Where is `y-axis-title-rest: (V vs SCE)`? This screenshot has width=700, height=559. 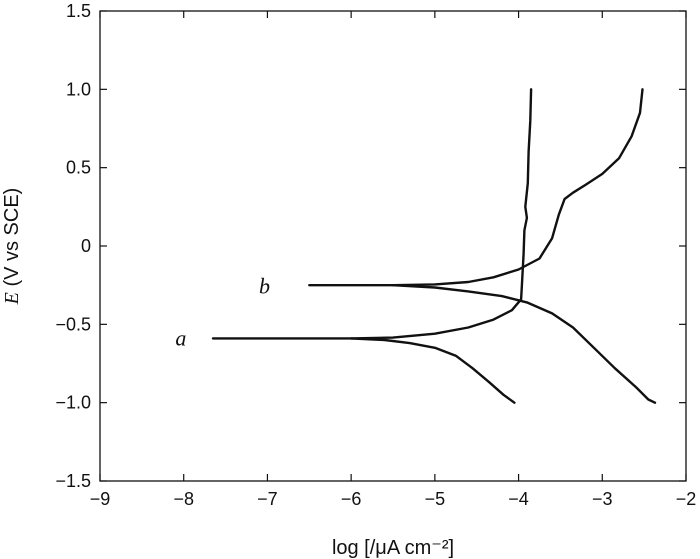
y-axis-title-rest: (V vs SCE) is located at coordinates (12, 240).